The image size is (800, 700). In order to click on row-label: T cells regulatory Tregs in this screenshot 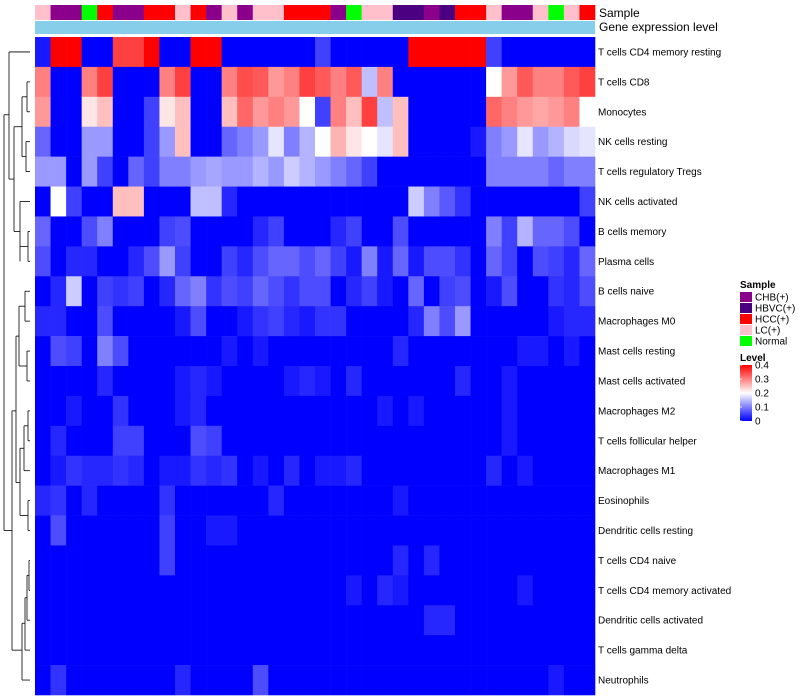, I will do `click(650, 172)`.